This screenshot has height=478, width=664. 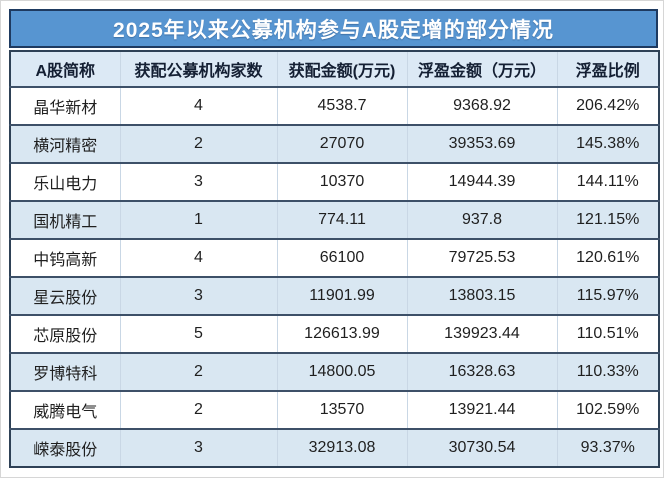 I want to click on header-allocated-amount: 获配金额(万元), so click(x=341, y=69).